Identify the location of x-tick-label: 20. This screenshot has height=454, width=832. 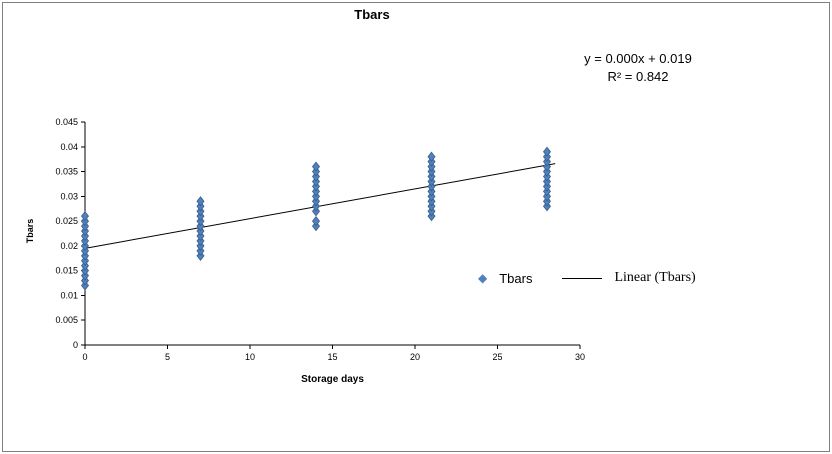
(415, 357).